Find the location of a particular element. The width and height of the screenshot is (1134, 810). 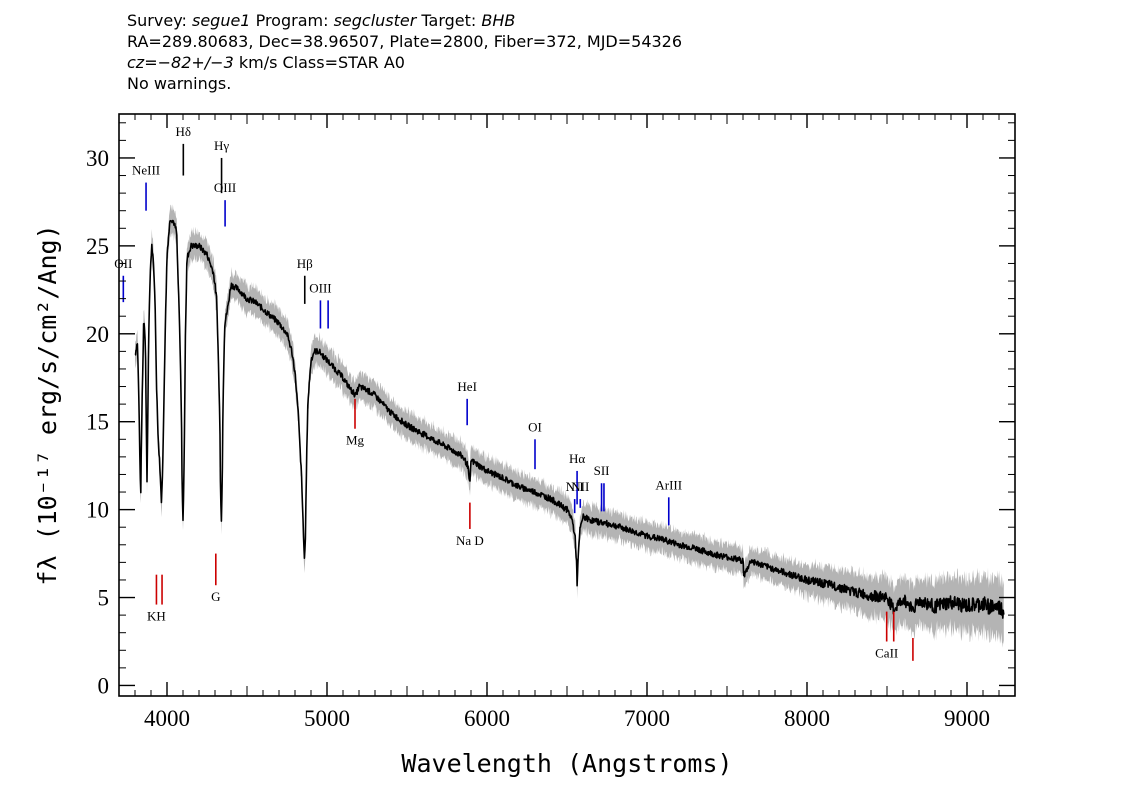

line-marker-label: Mg is located at coordinates (355, 440).